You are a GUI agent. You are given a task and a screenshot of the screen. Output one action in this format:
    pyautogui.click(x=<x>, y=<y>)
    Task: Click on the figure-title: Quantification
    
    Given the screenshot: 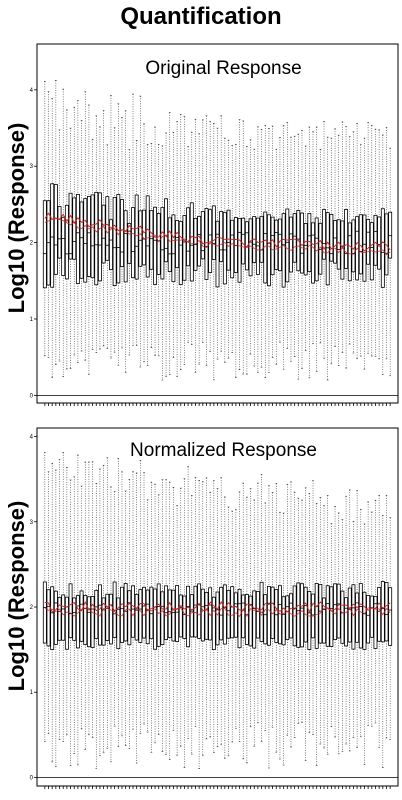 What is the action you would take?
    pyautogui.click(x=201, y=16)
    